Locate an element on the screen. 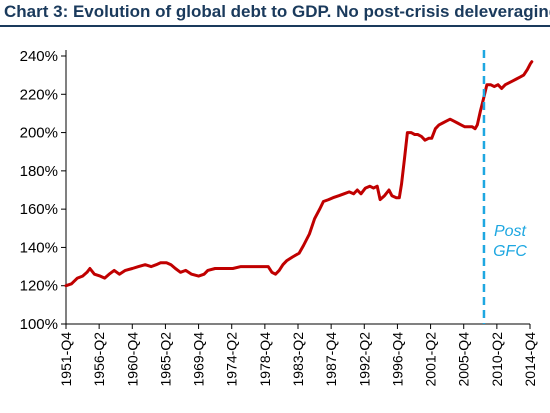 The image size is (550, 413). x-tick-label: 1951-Q4 is located at coordinates (66, 359).